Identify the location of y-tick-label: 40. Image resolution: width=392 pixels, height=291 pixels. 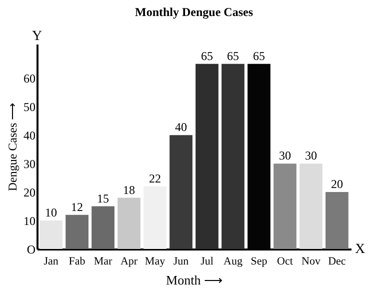
(30, 135).